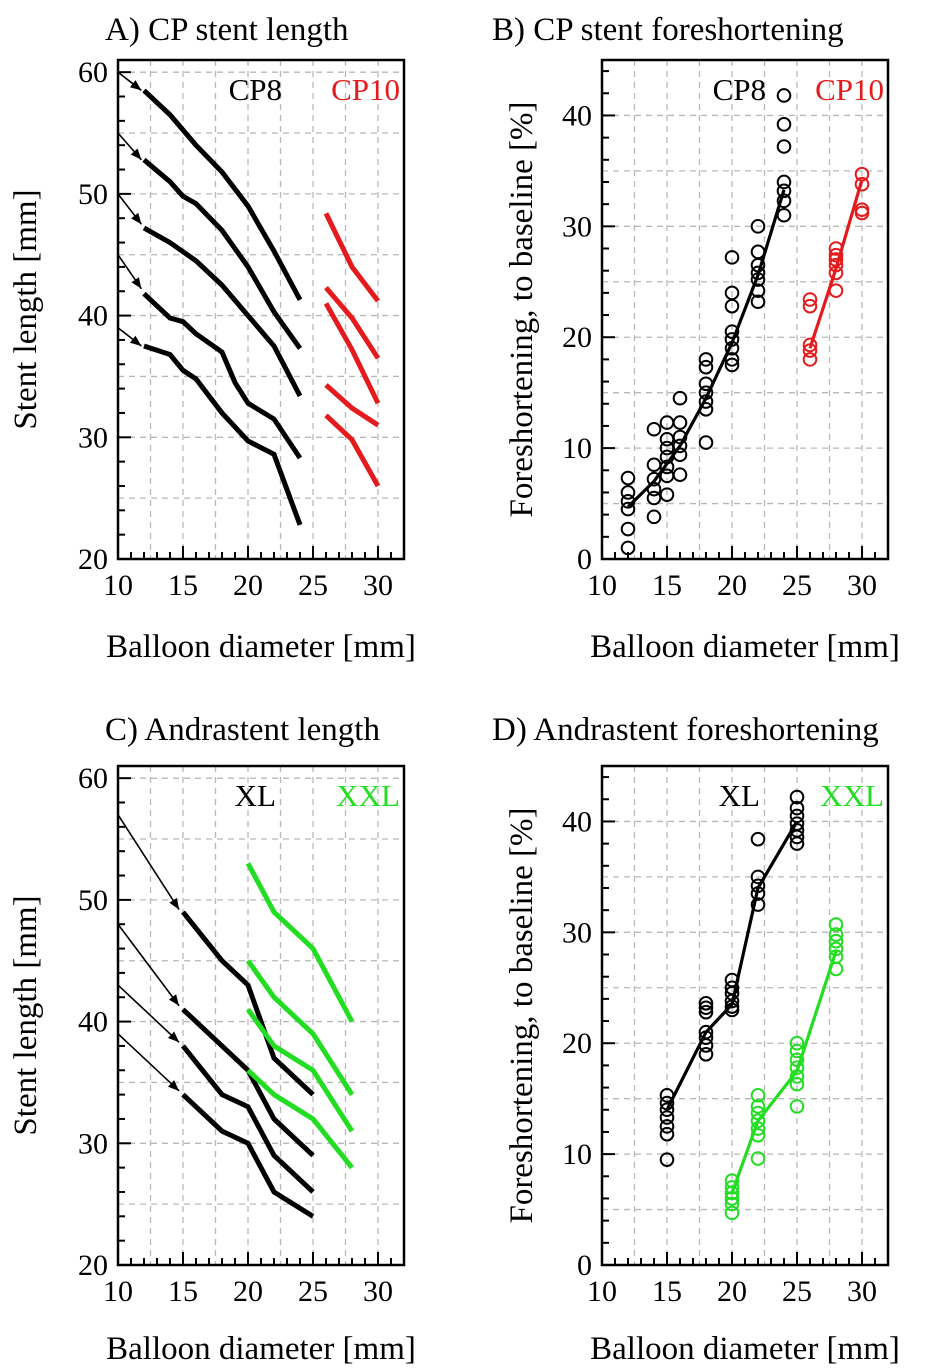 This screenshot has width=945, height=1371. I want to click on plot-frame, so click(745, 1015).